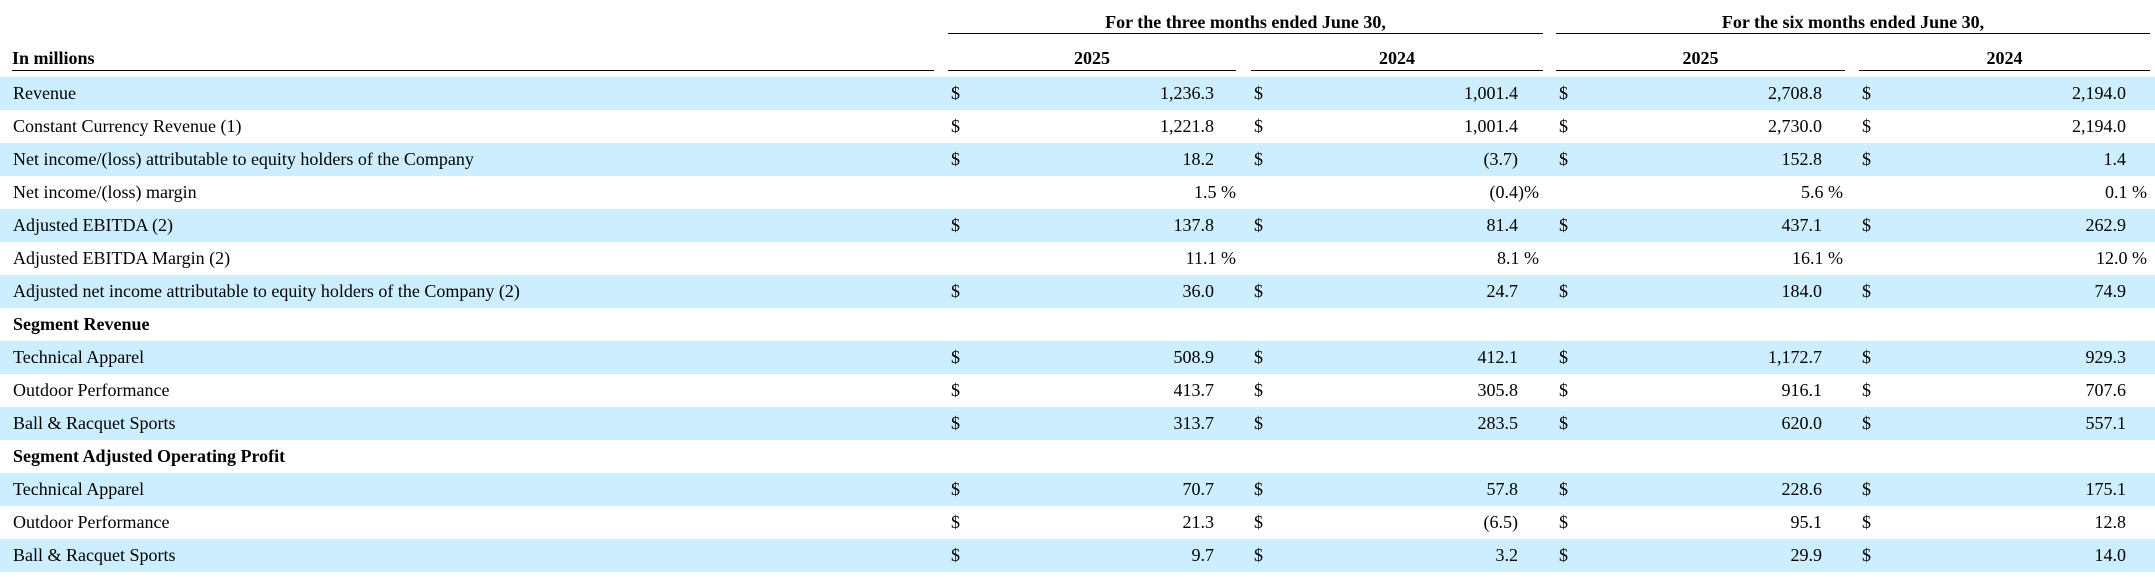  I want to click on cell-value: 57.8, so click(1502, 489).